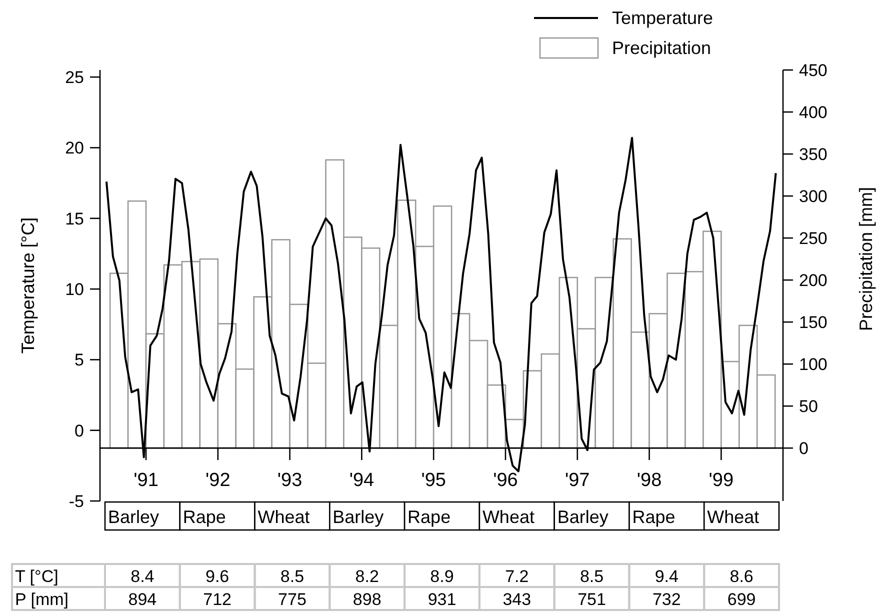 The image size is (887, 616). Describe the element at coordinates (808, 406) in the screenshot. I see `y2-tick-label: 50` at that location.